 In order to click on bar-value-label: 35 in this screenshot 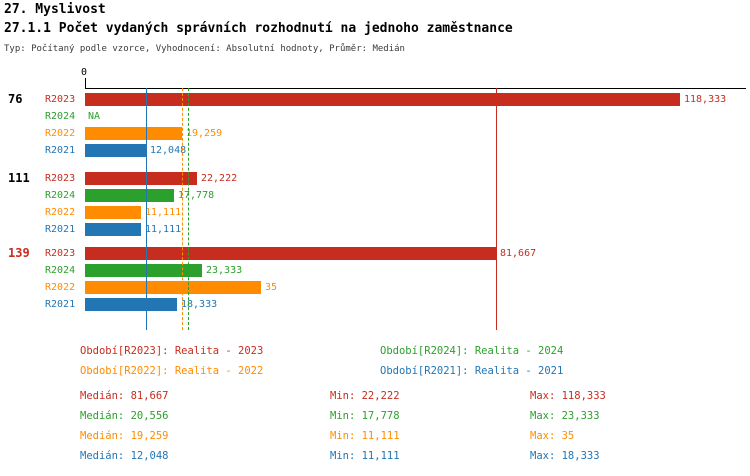, I will do `click(271, 287)`.